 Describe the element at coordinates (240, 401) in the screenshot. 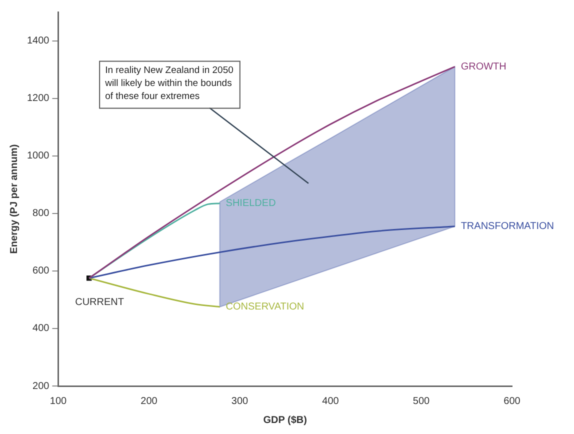

I see `x-tick-label: 300` at that location.